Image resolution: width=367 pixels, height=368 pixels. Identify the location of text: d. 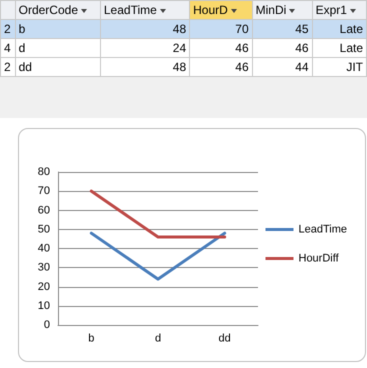
(57, 48).